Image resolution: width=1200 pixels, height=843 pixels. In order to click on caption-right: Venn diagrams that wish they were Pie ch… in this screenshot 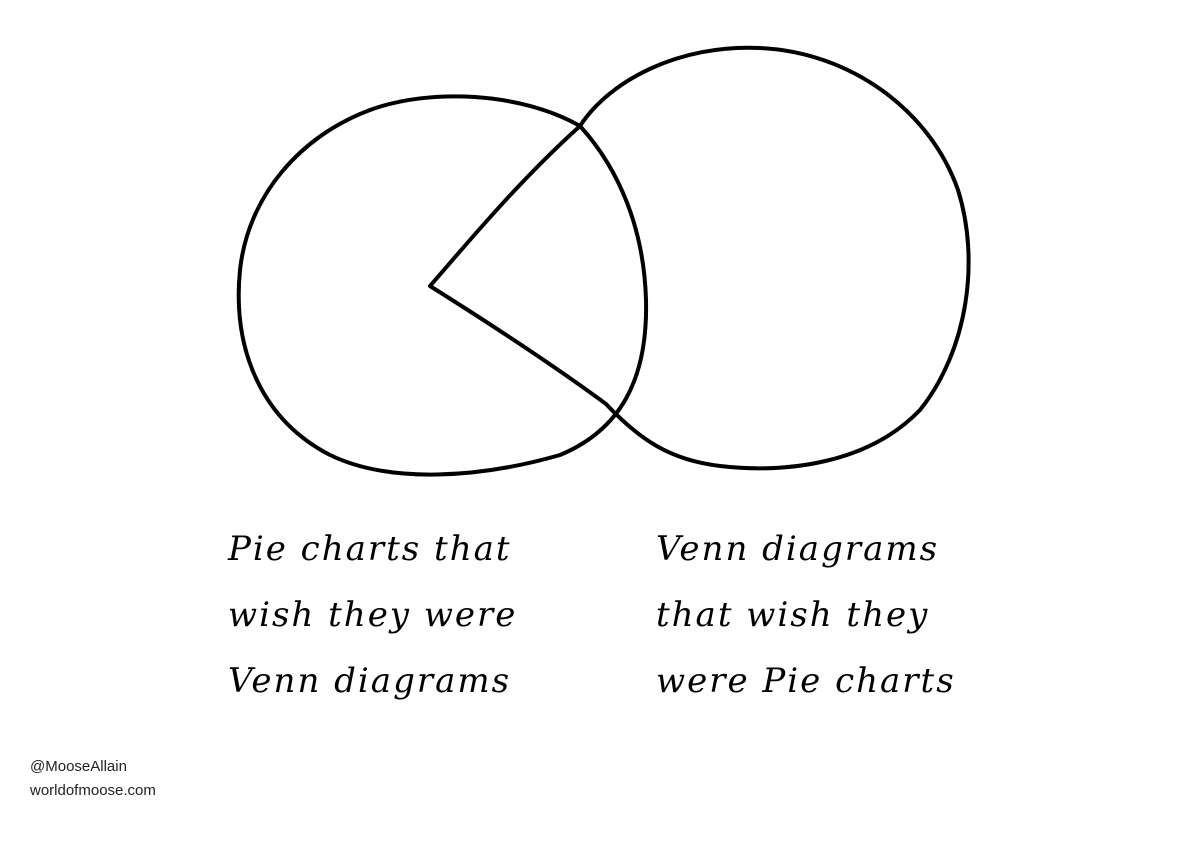, I will do `click(846, 615)`.